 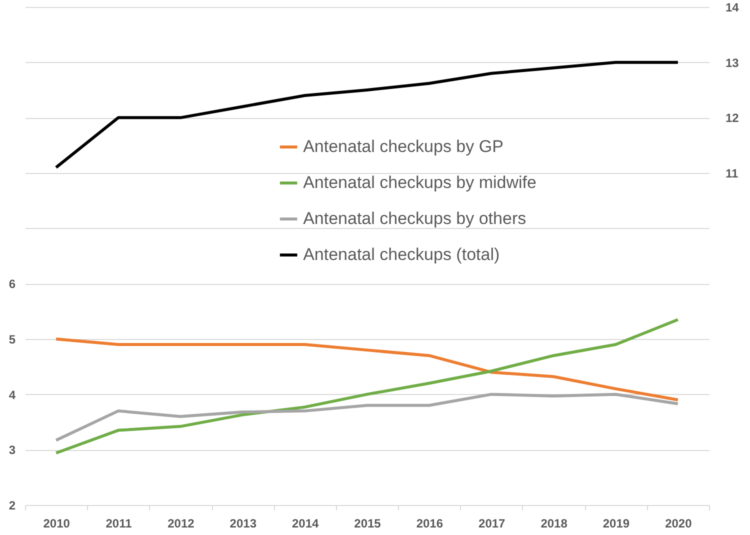 What do you see at coordinates (401, 254) in the screenshot?
I see `legend-label: Antenatal checkups (total)` at bounding box center [401, 254].